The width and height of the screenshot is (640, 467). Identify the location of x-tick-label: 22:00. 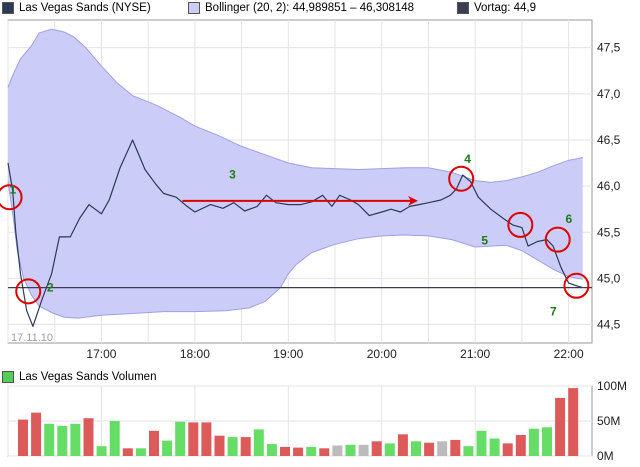
(569, 354).